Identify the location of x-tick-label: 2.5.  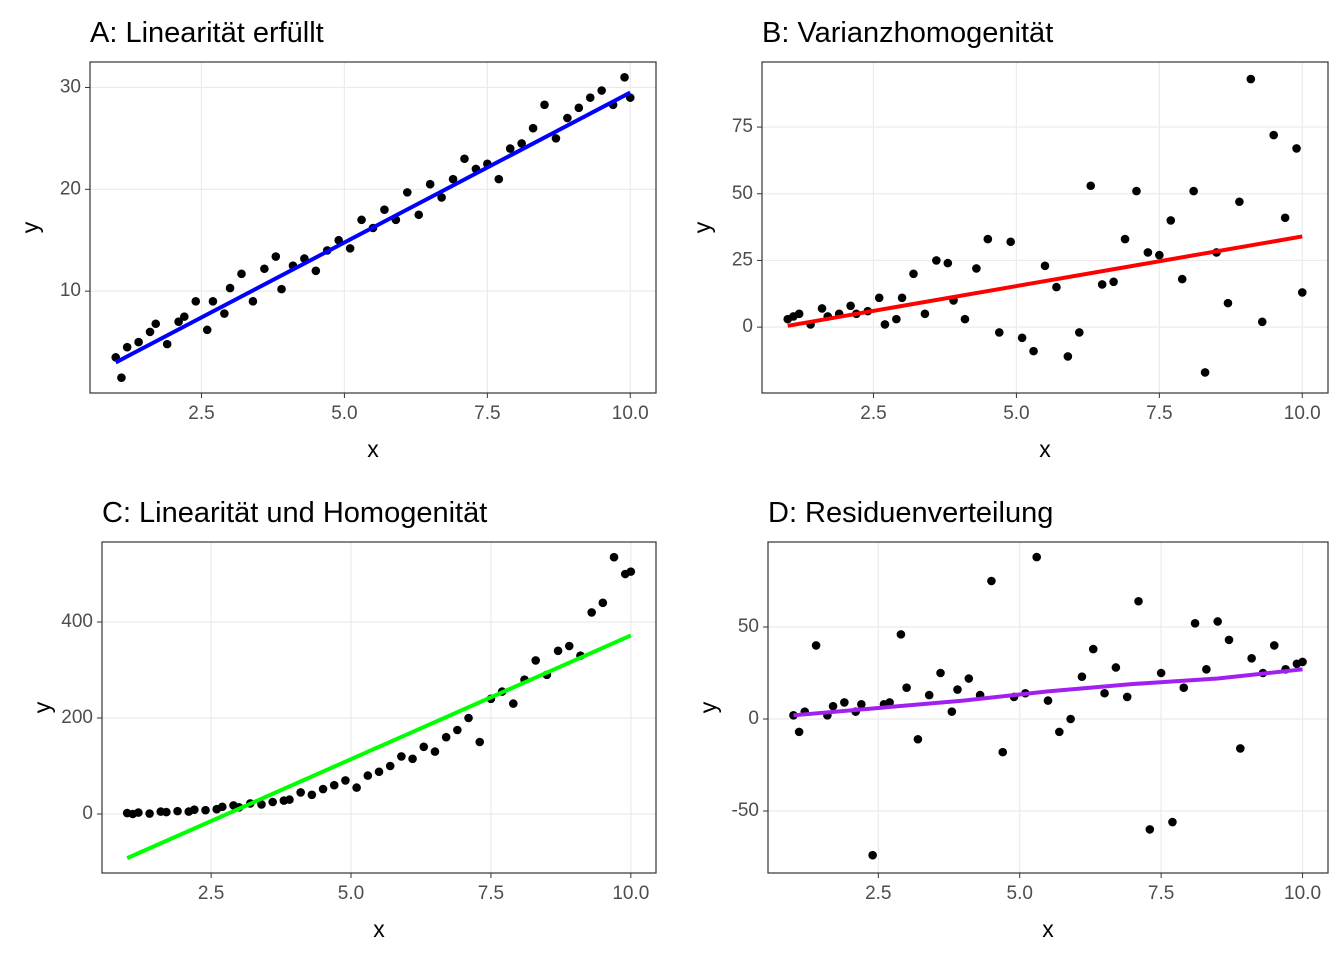
(873, 413).